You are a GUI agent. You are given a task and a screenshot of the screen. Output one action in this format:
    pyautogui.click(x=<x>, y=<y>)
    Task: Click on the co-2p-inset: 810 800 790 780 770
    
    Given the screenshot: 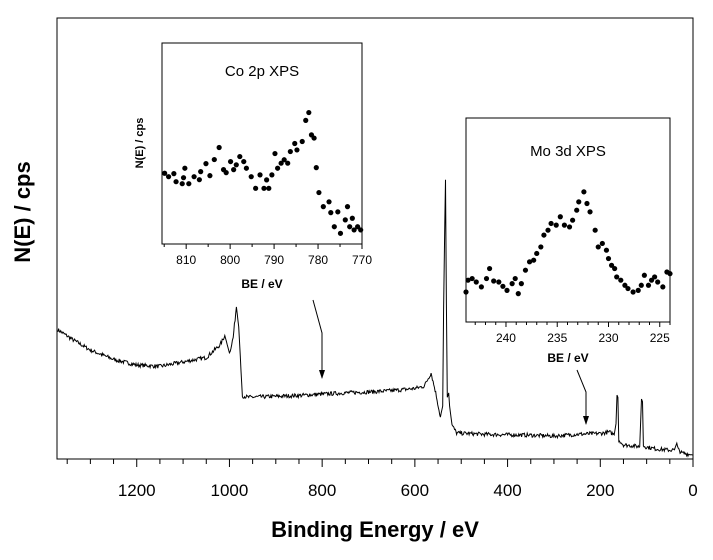 What is the action you would take?
    pyautogui.click(x=266, y=154)
    